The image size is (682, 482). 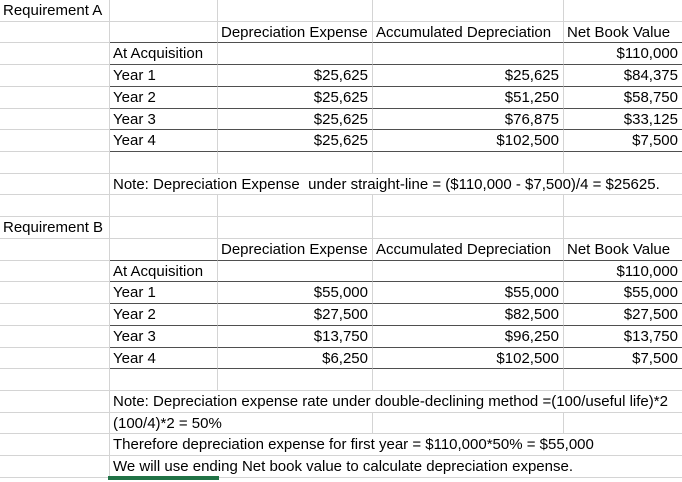 What do you see at coordinates (468, 315) in the screenshot?
I see `accumulated-depreciation-cell: $82,500` at bounding box center [468, 315].